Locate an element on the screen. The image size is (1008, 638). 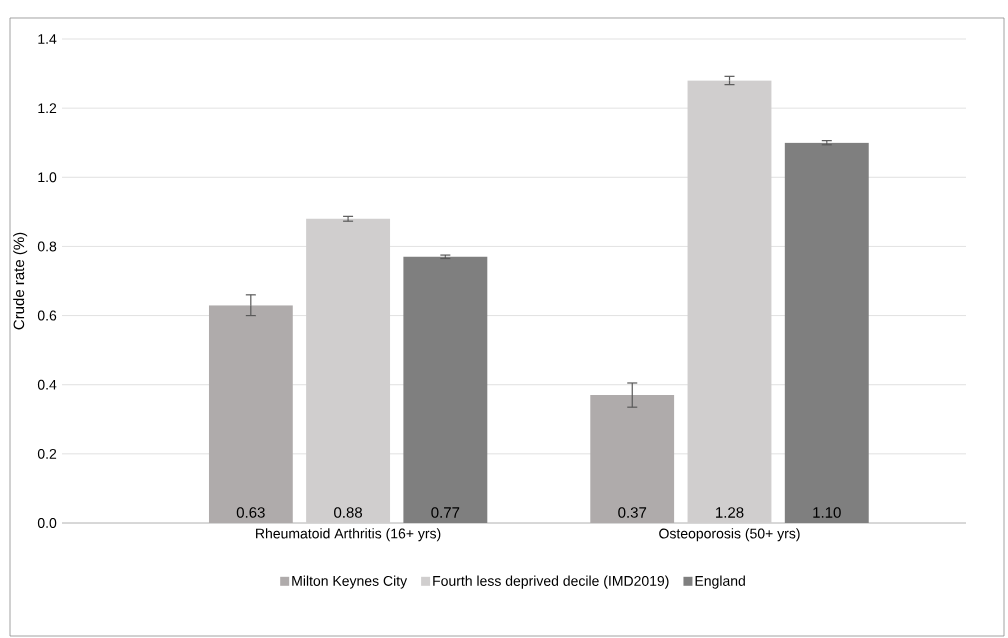
y-axis-title: Crude rate (%) is located at coordinates (20, 281).